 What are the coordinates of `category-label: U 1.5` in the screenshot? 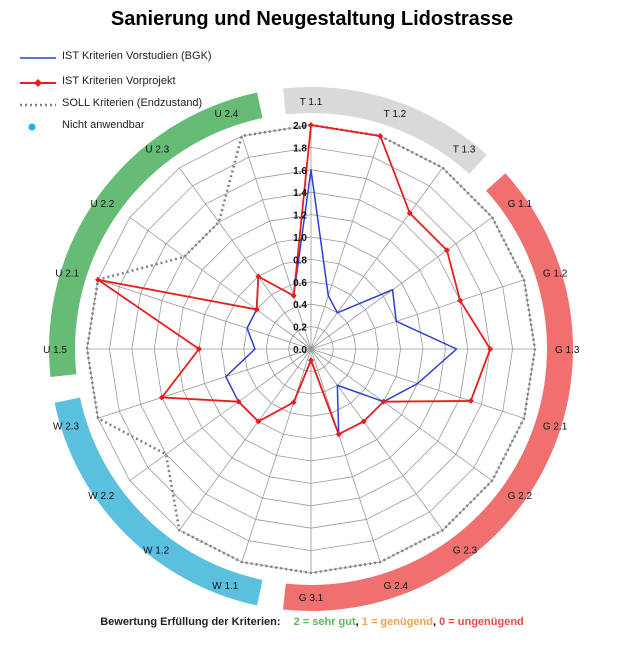 It's located at (55, 350).